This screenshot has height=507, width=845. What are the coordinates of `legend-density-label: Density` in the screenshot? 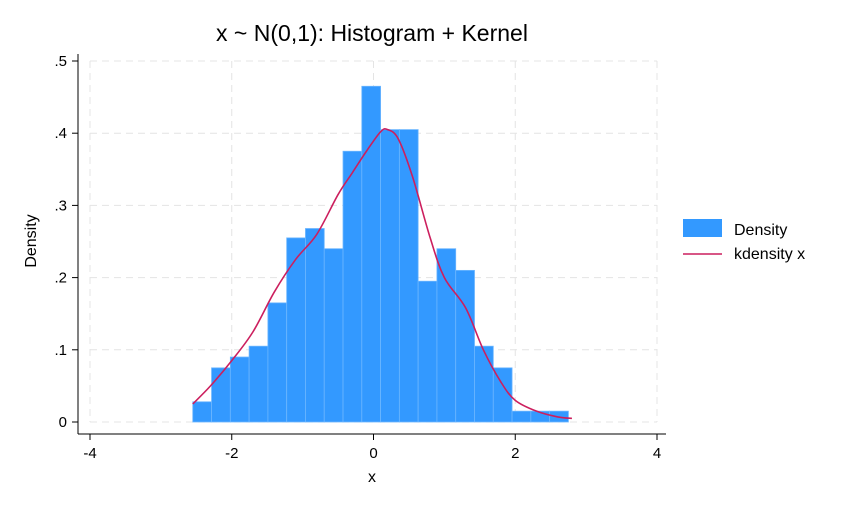 It's located at (760, 230).